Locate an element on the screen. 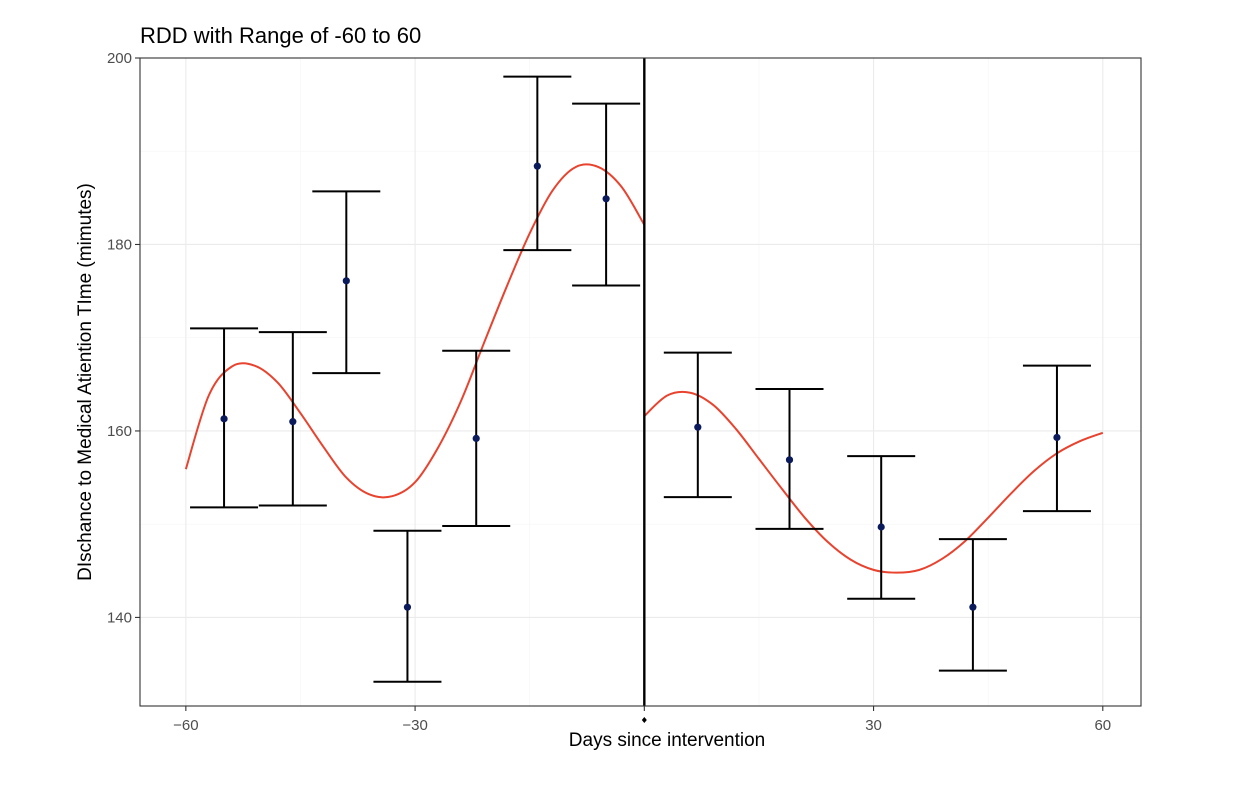  y-tick-label: 180 is located at coordinates (119, 244).